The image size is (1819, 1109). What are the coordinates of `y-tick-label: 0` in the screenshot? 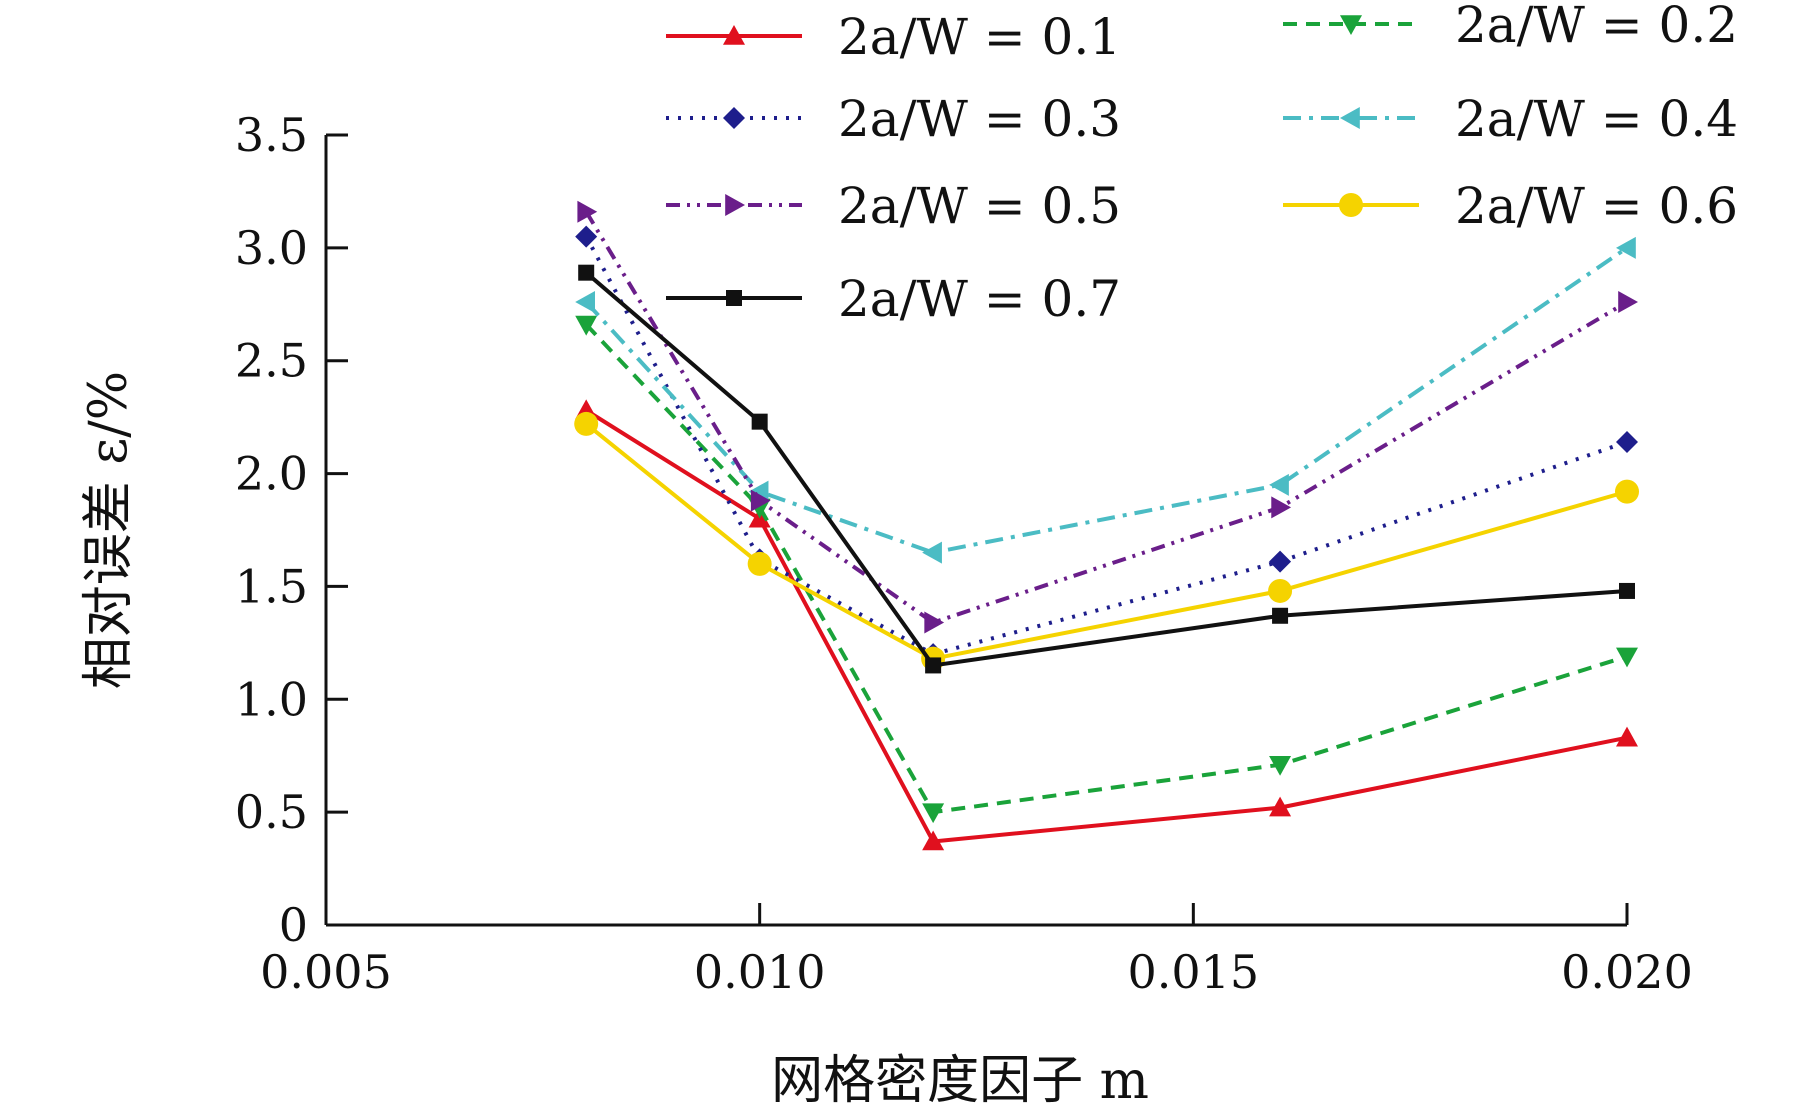 It's located at (293, 925).